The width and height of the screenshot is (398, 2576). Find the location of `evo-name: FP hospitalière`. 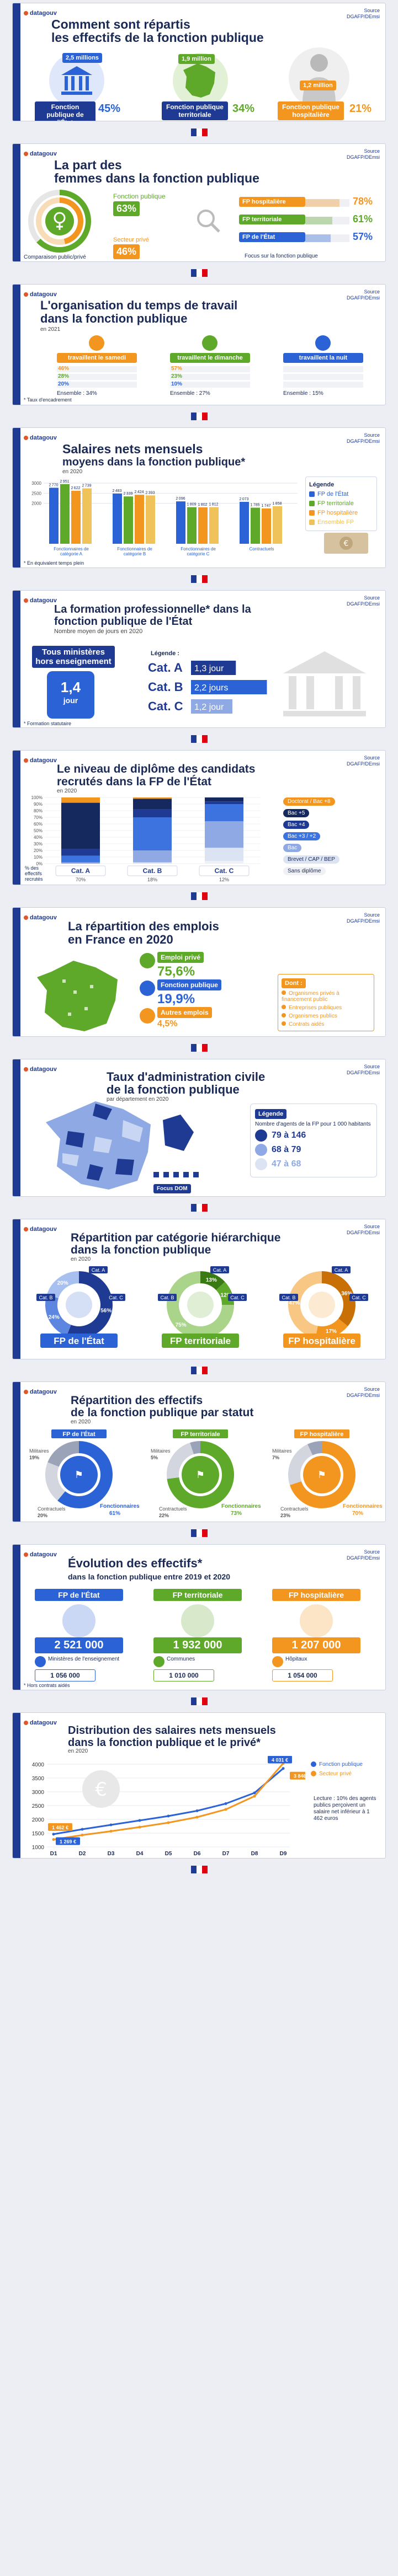

evo-name: FP hospitalière is located at coordinates (316, 1595).